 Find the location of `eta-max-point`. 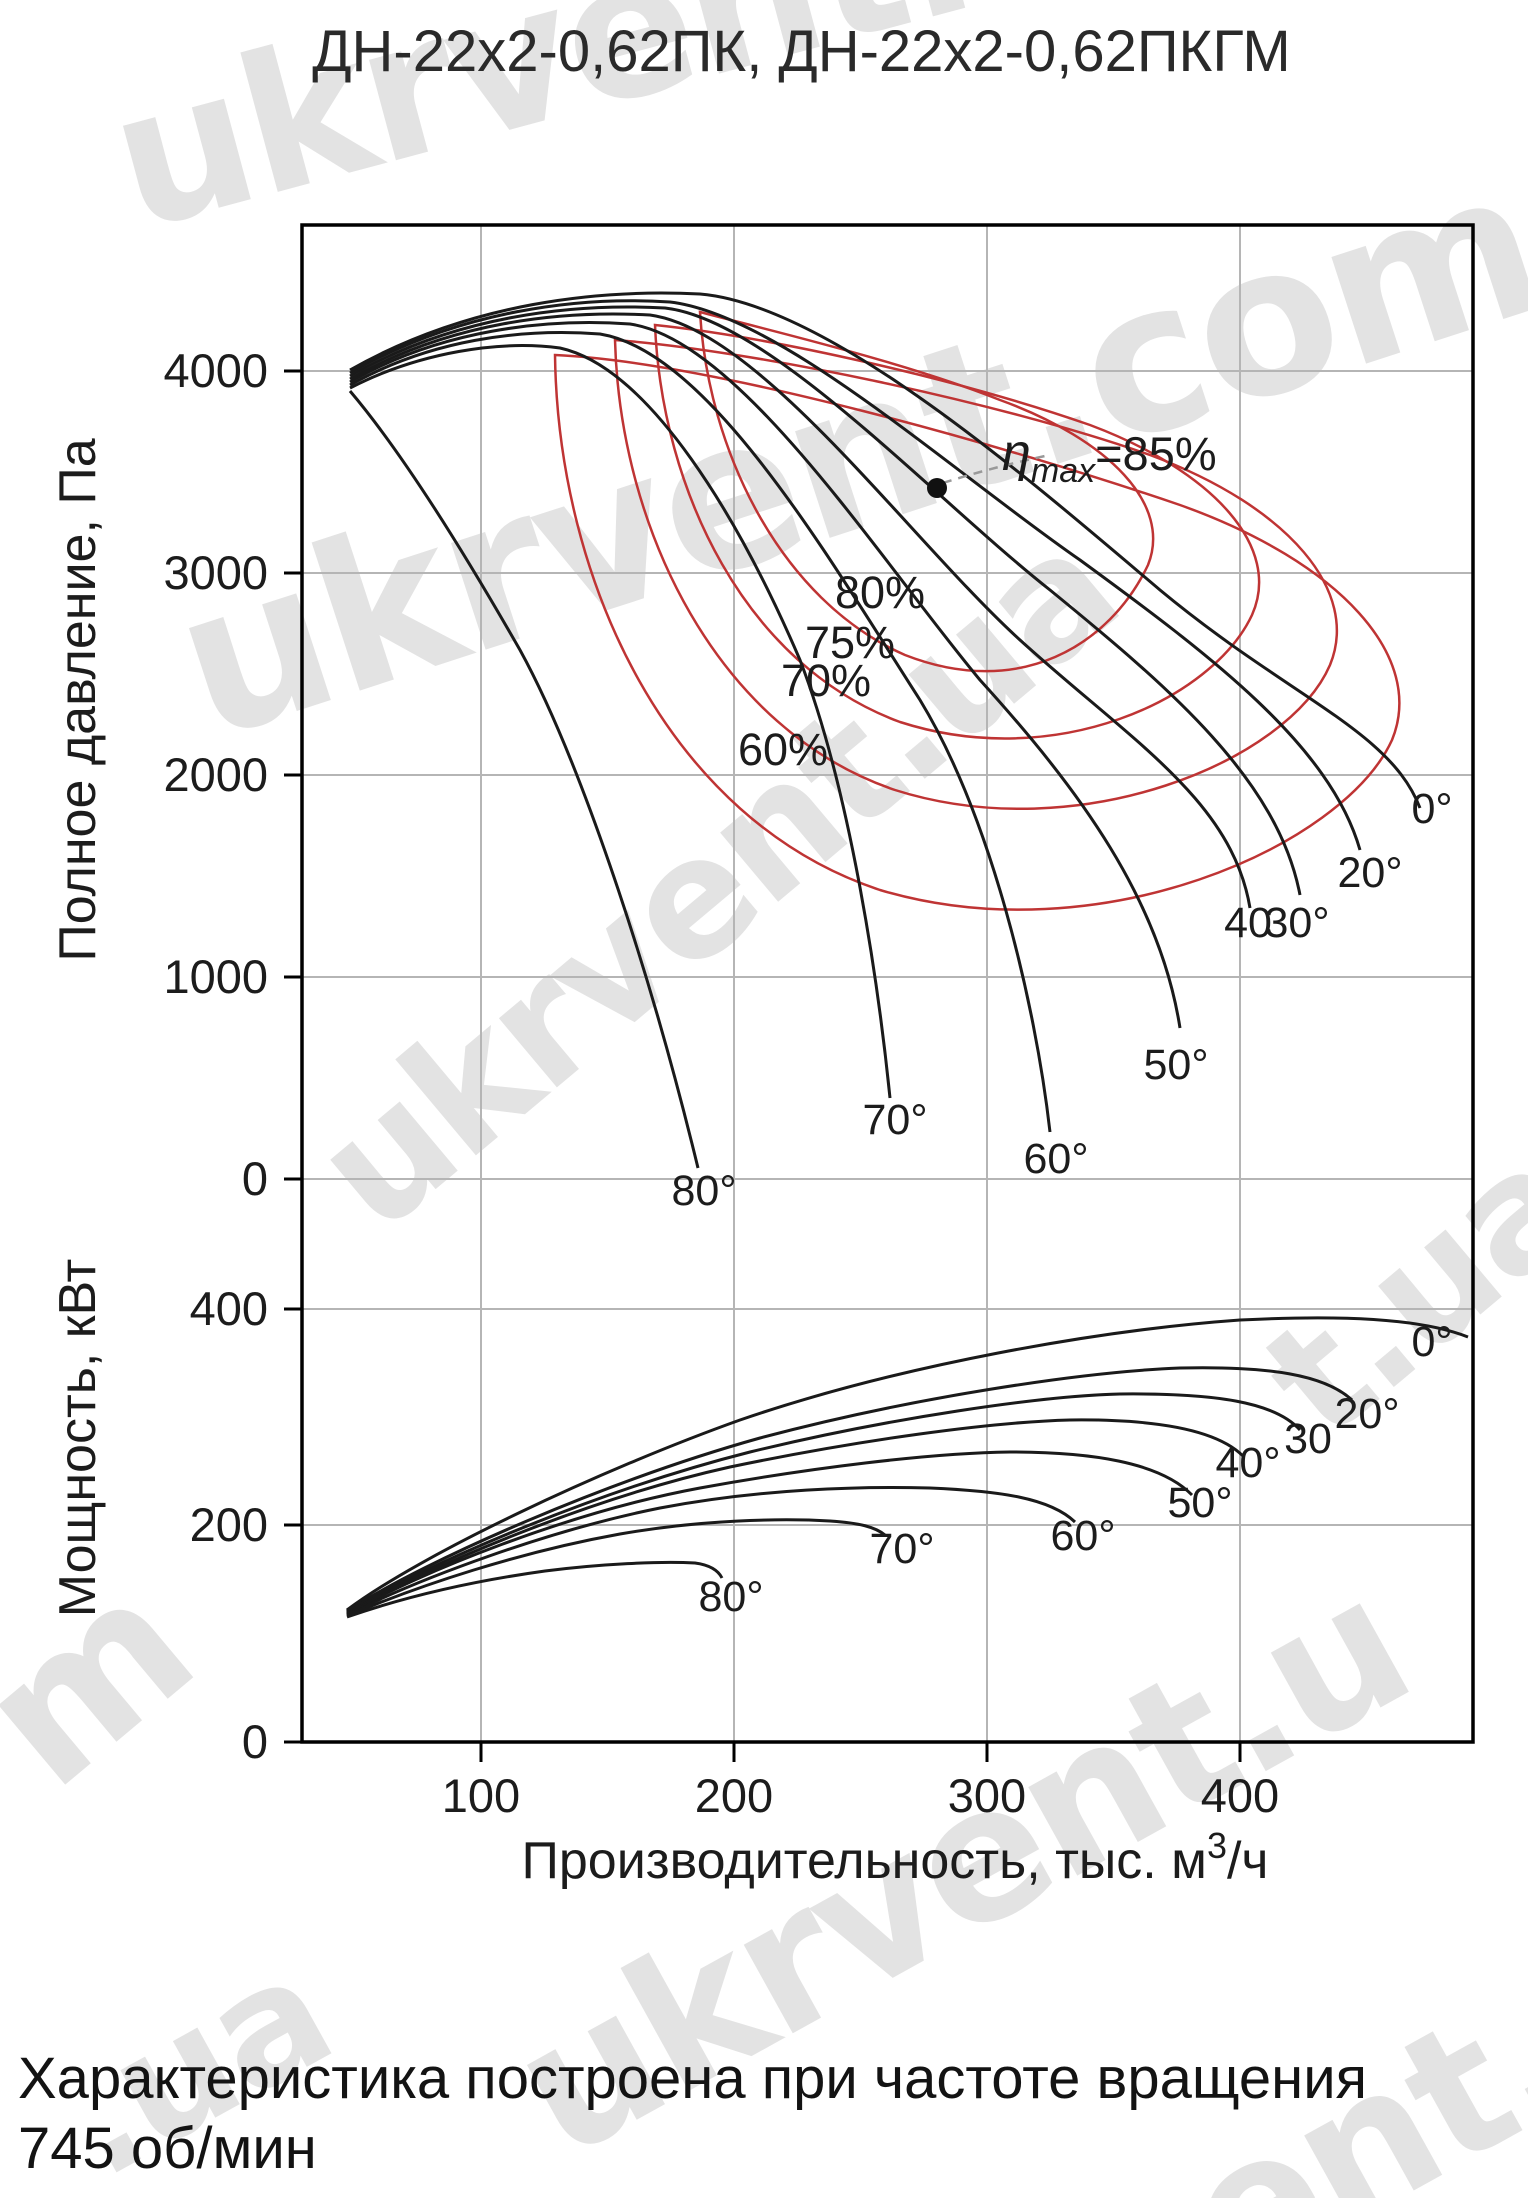

eta-max-point is located at coordinates (937, 488).